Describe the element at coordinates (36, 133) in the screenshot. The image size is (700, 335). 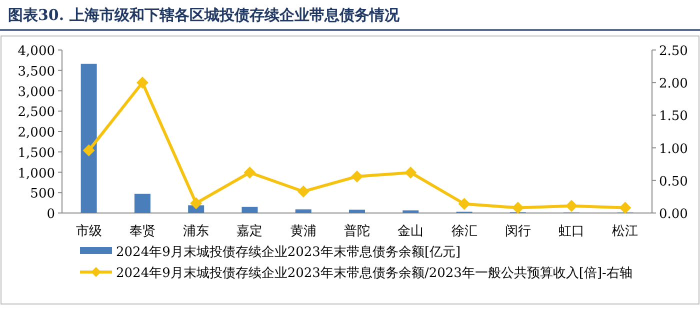
I see `y-tick-label: 2,000` at that location.